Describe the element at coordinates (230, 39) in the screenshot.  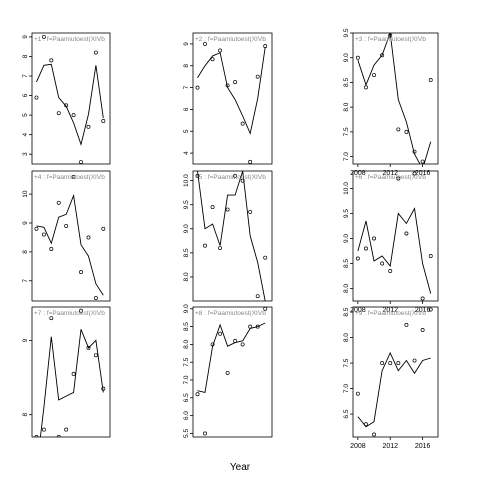
I see `strip-label: +2 : f=Paamiutoest(XIVb` at that location.